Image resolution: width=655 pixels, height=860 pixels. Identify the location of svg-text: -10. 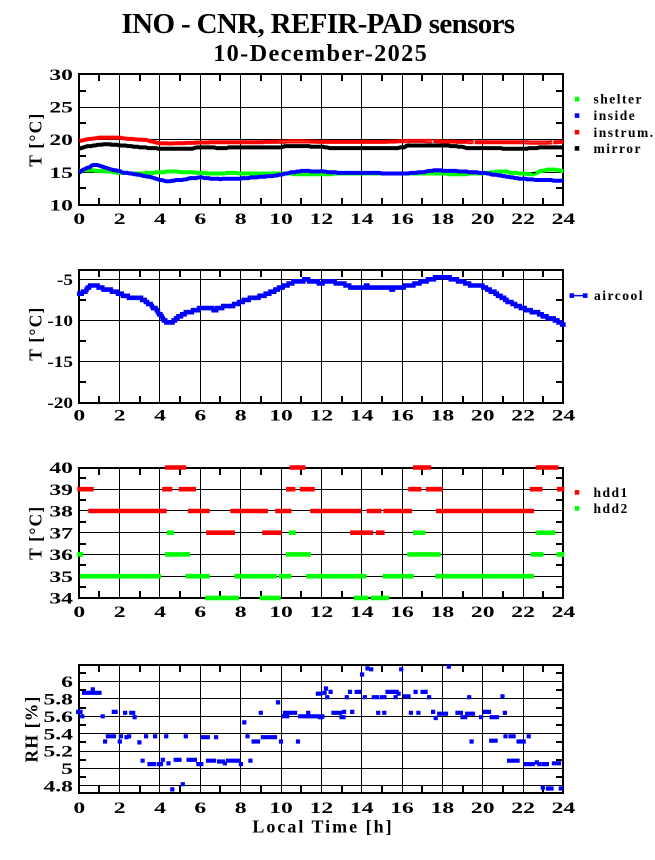
(60, 320).